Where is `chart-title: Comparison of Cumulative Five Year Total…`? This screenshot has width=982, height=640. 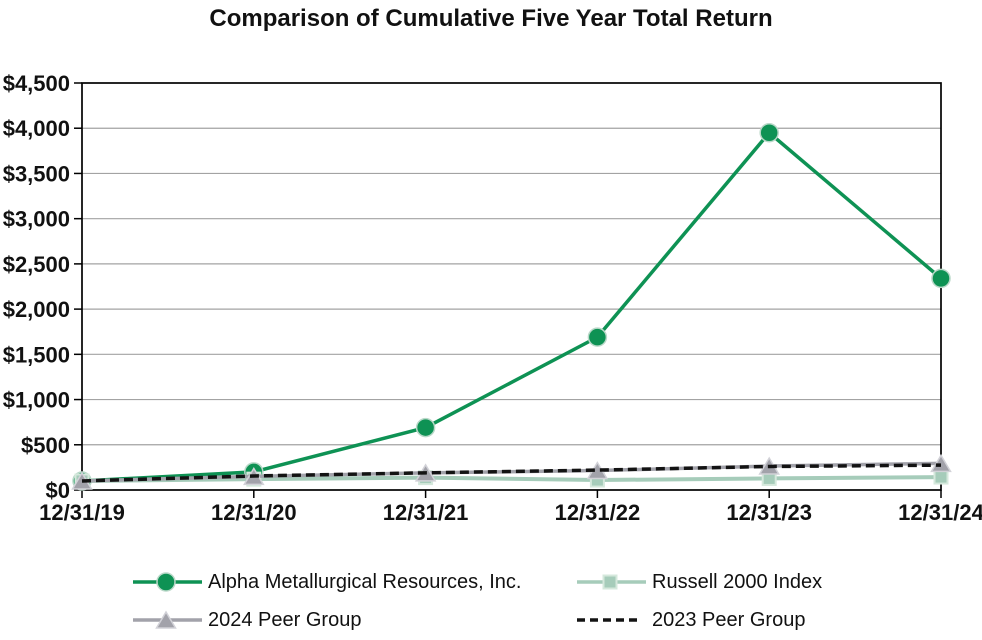 chart-title: Comparison of Cumulative Five Year Total… is located at coordinates (491, 18).